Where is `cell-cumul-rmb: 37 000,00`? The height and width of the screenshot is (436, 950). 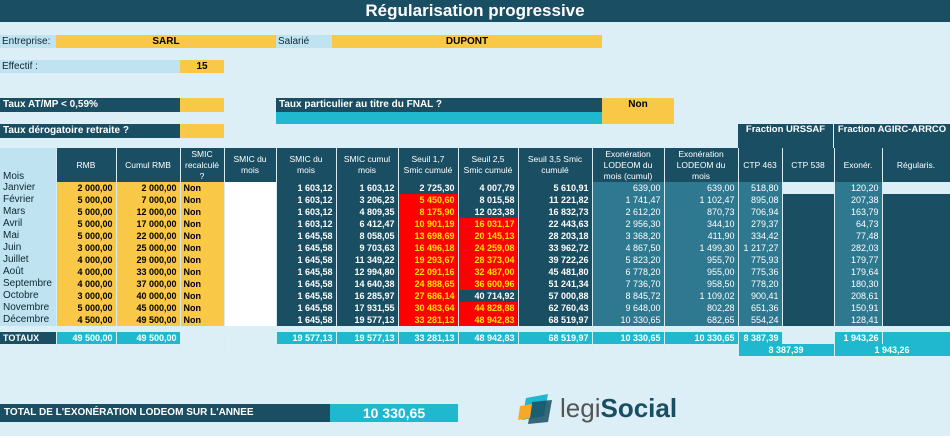 cell-cumul-rmb: 37 000,00 is located at coordinates (148, 284).